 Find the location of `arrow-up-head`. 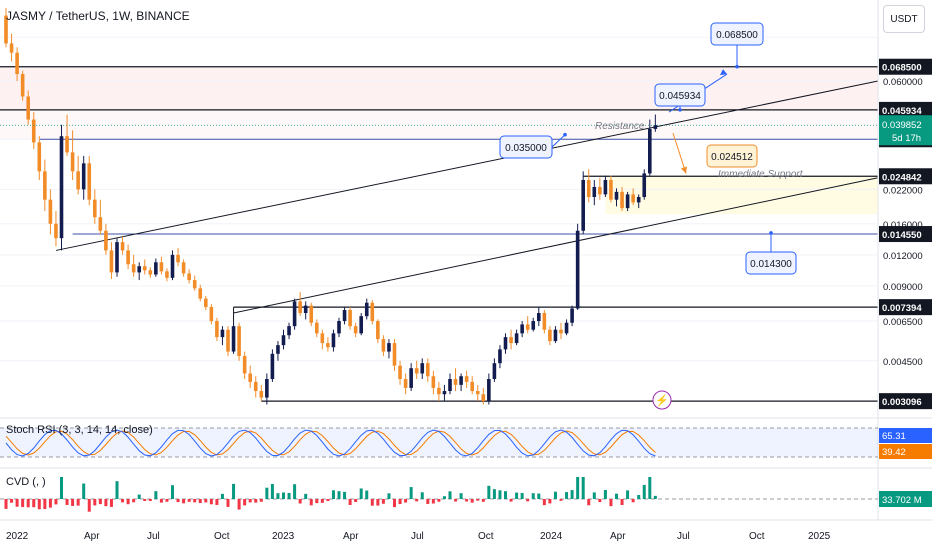

arrow-up-head is located at coordinates (723, 72).